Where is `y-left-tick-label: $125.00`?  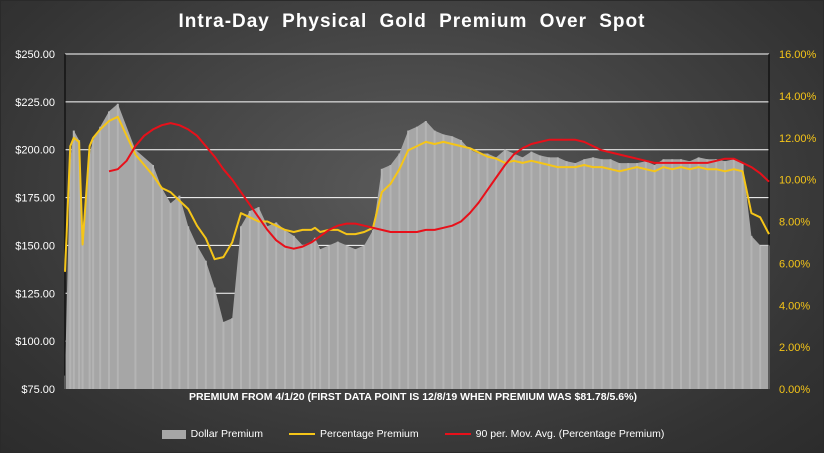 y-left-tick-label: $125.00 is located at coordinates (35, 294).